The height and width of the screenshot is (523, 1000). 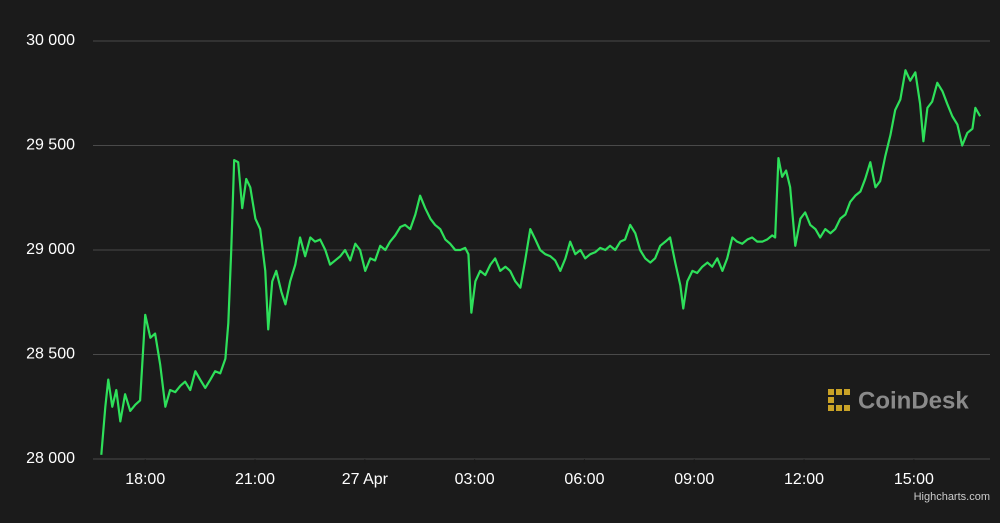 What do you see at coordinates (50, 354) in the screenshot?
I see `y-tick-label: 28 500` at bounding box center [50, 354].